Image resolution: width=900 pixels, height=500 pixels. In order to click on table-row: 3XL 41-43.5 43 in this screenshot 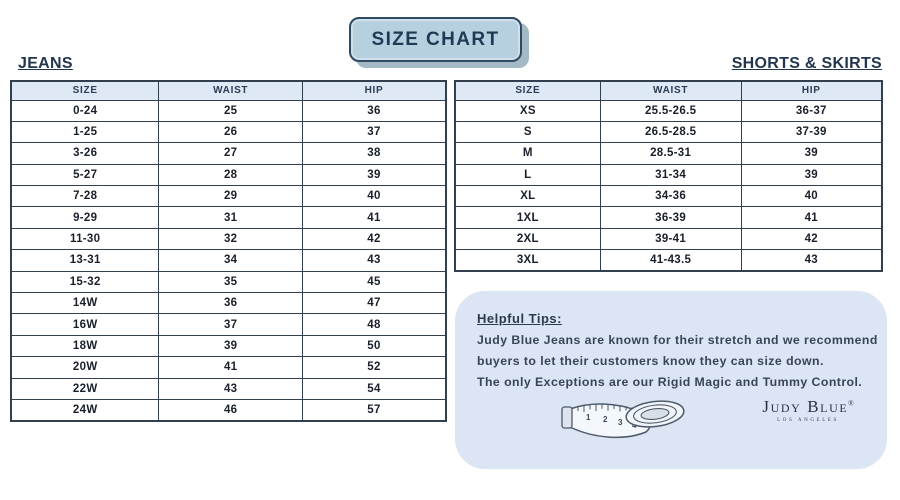, I will do `click(668, 260)`.